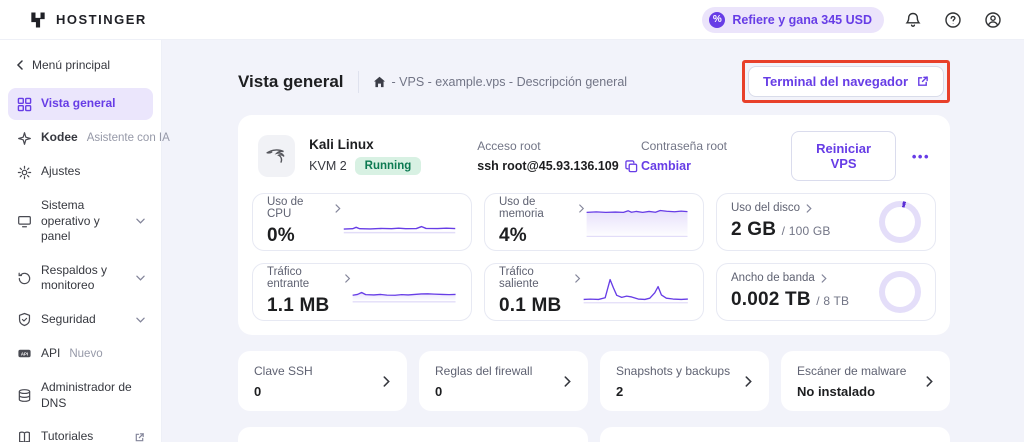 Image resolution: width=1024 pixels, height=442 pixels. What do you see at coordinates (865, 381) in the screenshot?
I see `malware-scanner-card: Escáner de malware No instalado` at bounding box center [865, 381].